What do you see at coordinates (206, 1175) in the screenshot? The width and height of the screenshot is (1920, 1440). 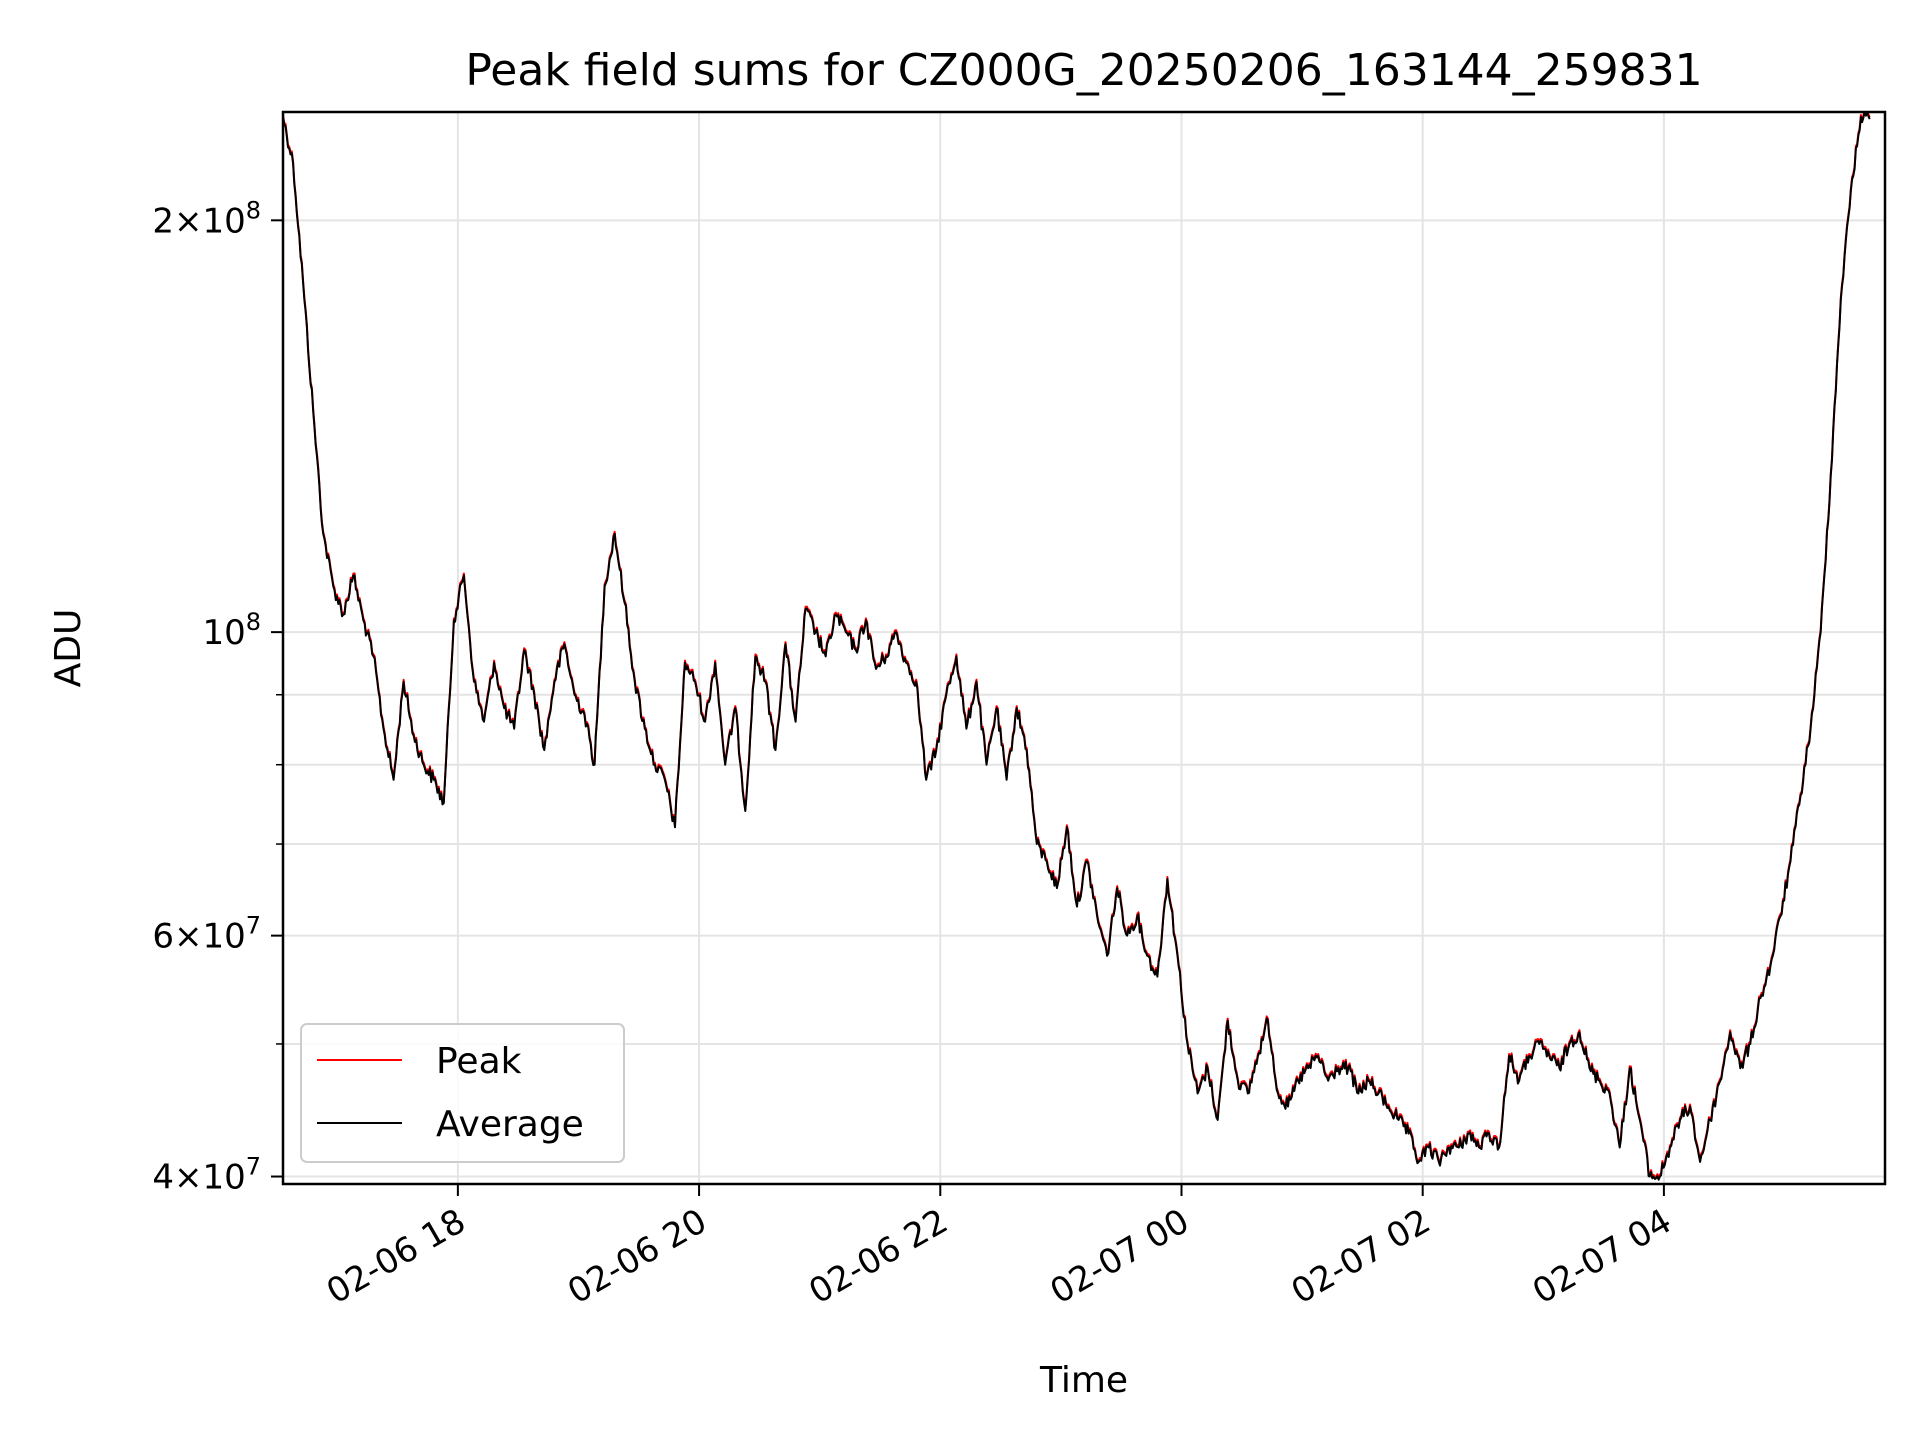 I see `y-tick-label: 4×107` at bounding box center [206, 1175].